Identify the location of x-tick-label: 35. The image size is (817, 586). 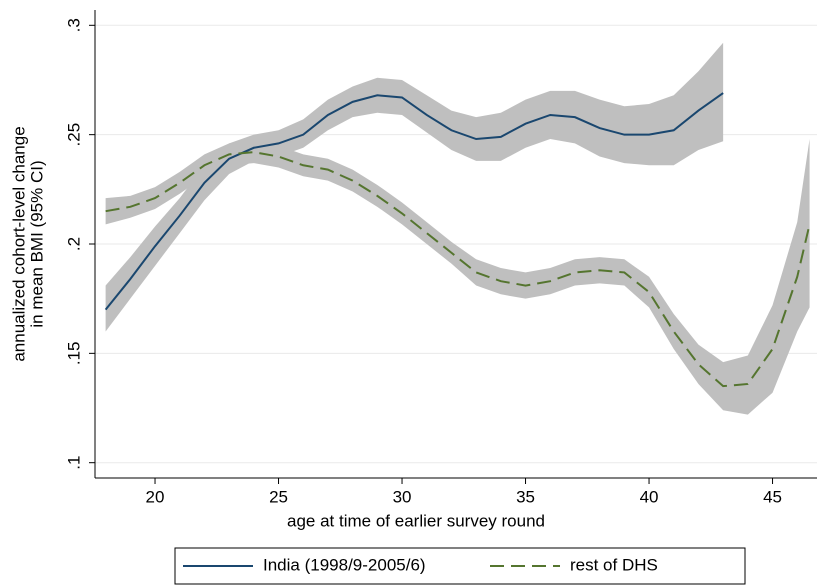
(525, 496).